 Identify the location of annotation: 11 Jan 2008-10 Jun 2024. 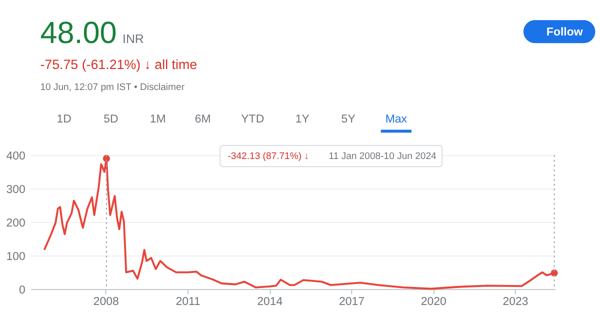
(383, 156).